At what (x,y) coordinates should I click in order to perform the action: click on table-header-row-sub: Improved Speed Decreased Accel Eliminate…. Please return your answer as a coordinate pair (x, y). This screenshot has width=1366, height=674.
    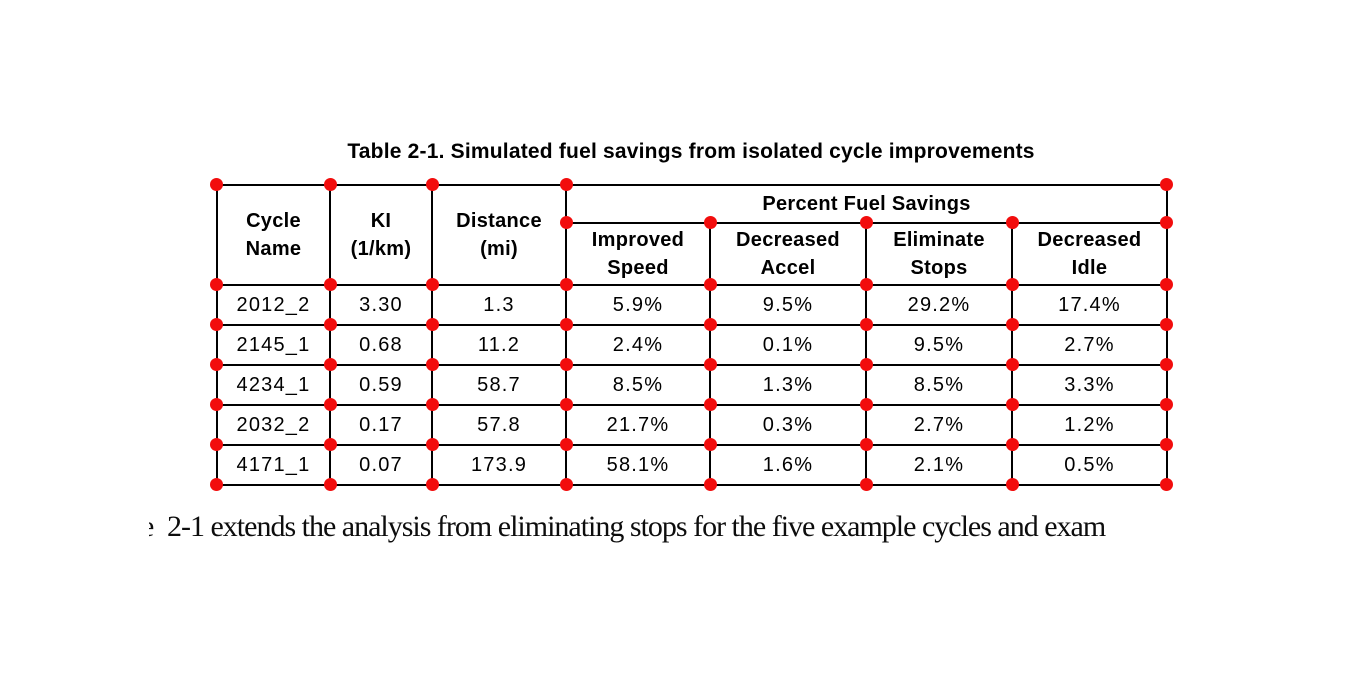
    Looking at the image, I should click on (692, 254).